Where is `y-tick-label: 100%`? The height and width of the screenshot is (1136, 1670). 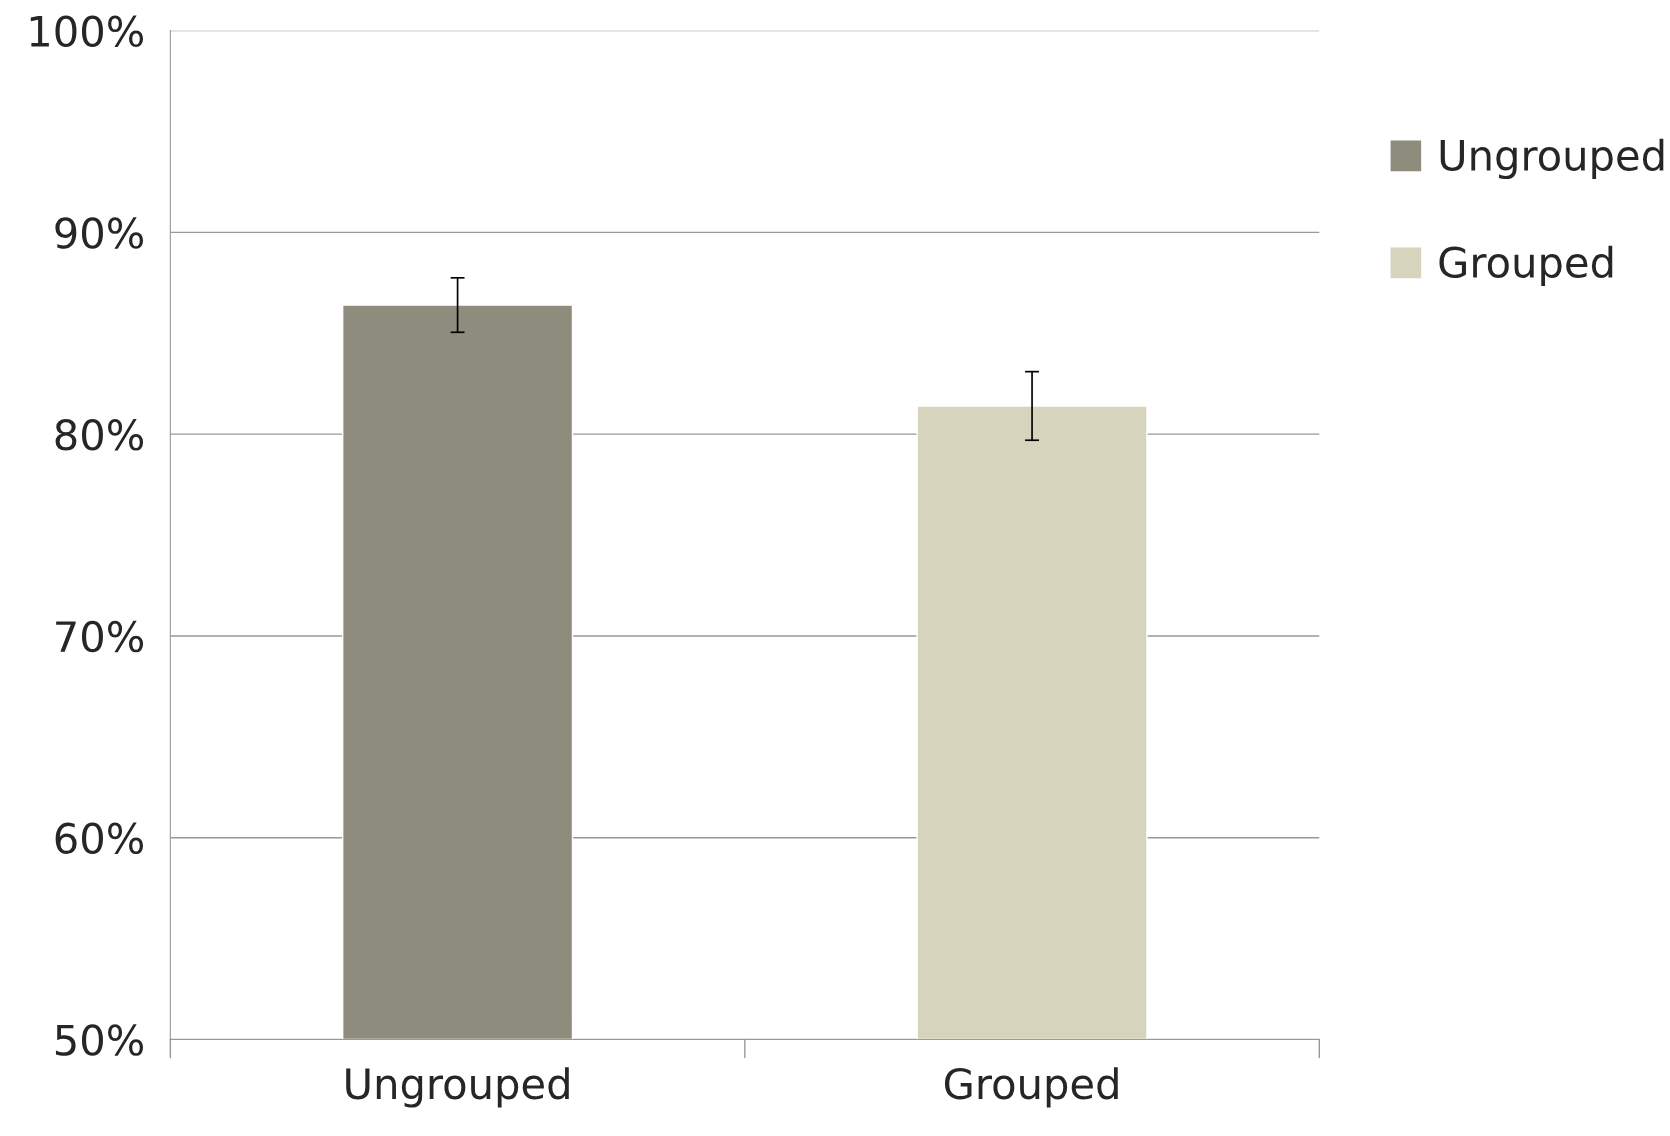 y-tick-label: 100% is located at coordinates (87, 31).